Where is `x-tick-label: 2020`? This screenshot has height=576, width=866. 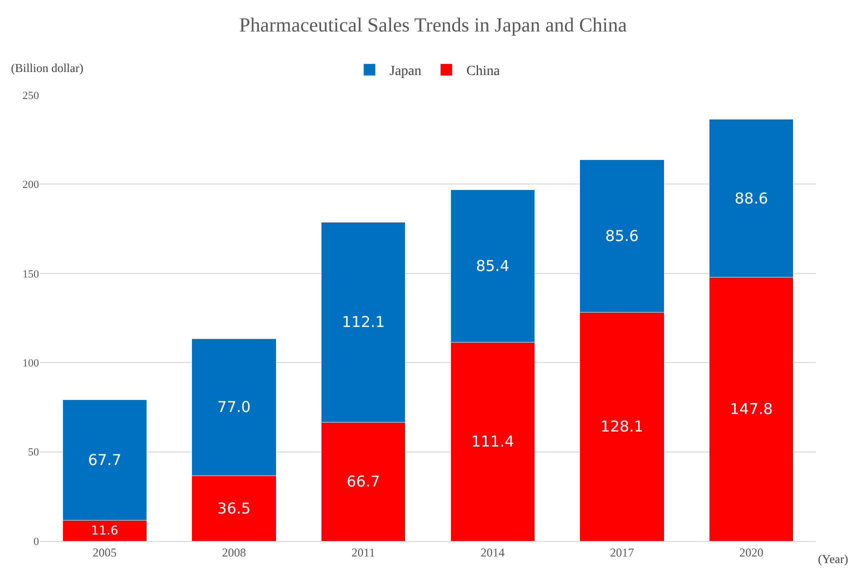
x-tick-label: 2020 is located at coordinates (751, 552).